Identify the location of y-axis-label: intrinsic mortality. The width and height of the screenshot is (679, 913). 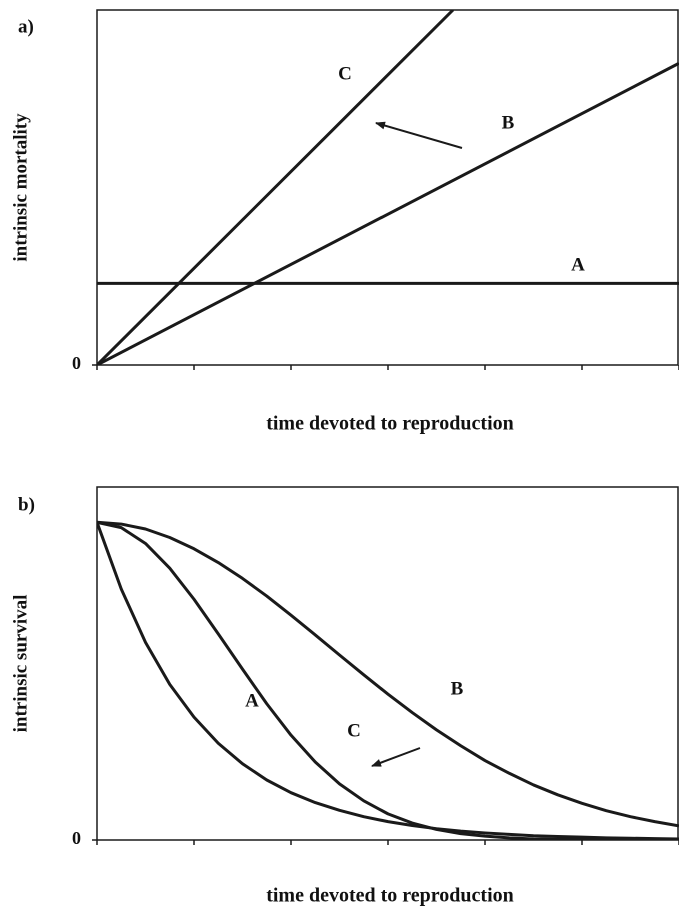
(20, 187).